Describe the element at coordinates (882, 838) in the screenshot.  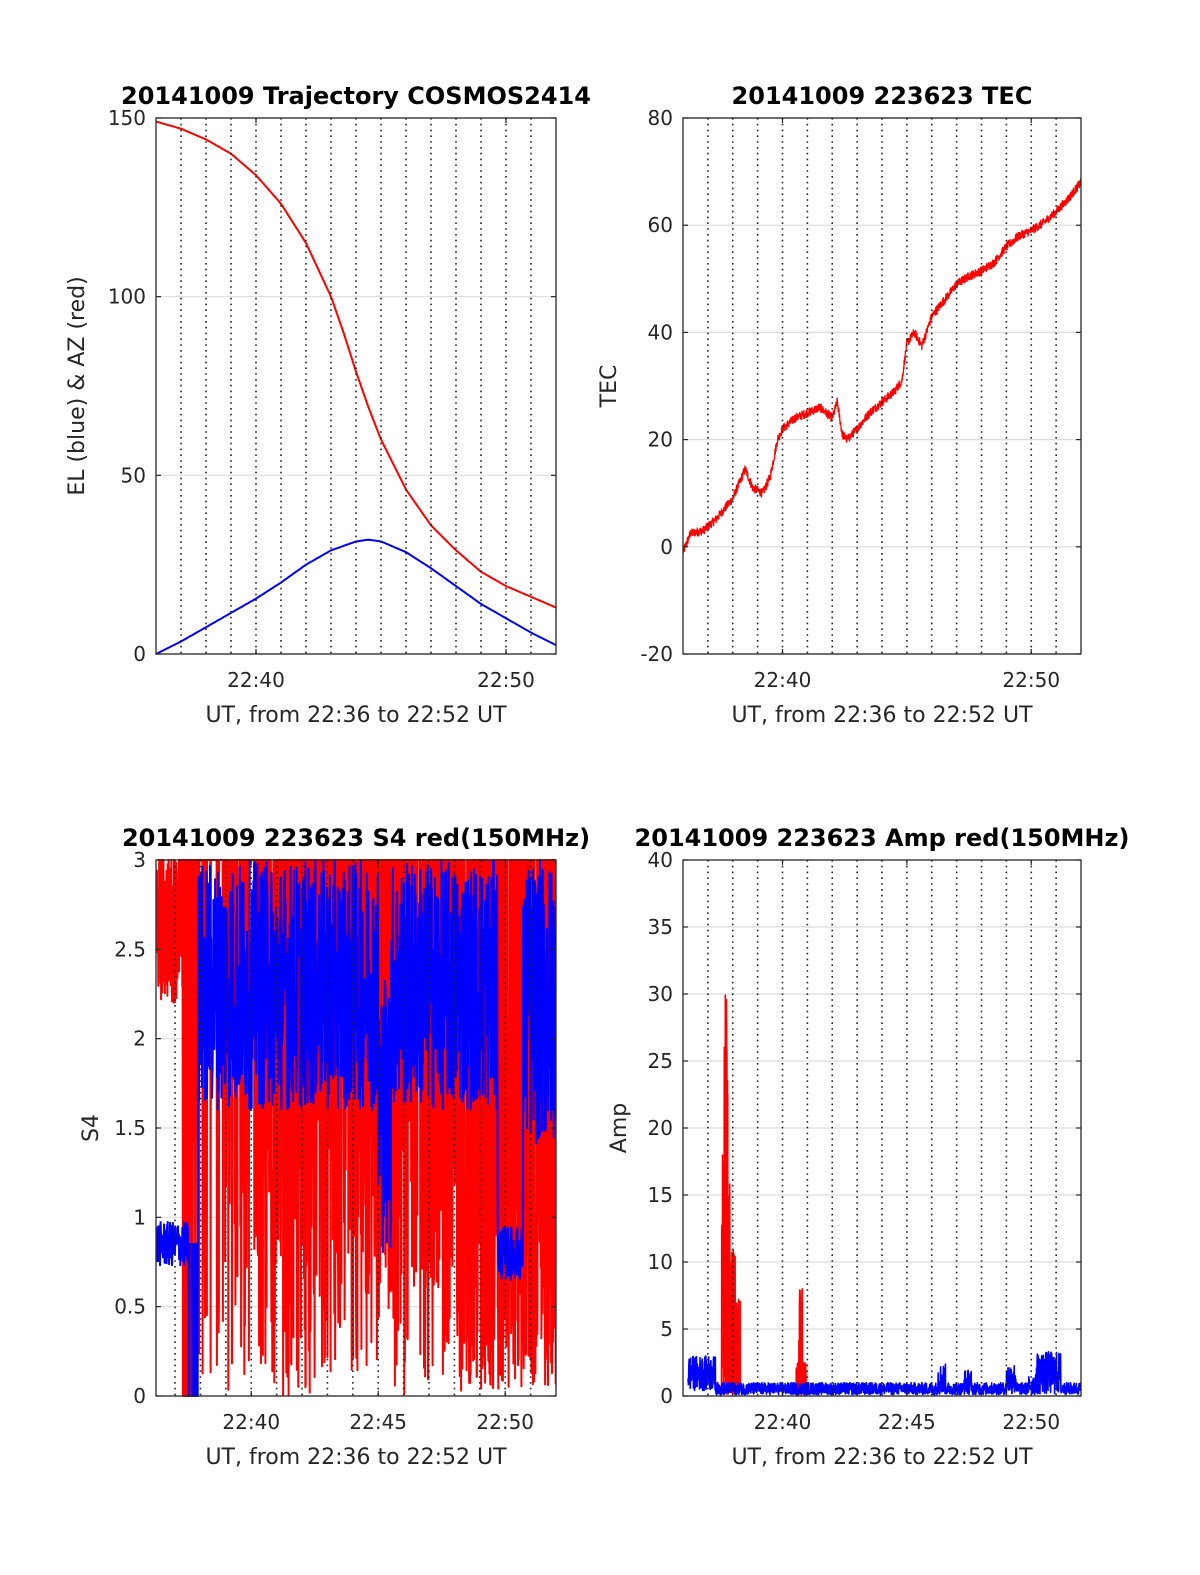
I see `chart-title: 20141009 223623 Amp red(150MHz)` at that location.